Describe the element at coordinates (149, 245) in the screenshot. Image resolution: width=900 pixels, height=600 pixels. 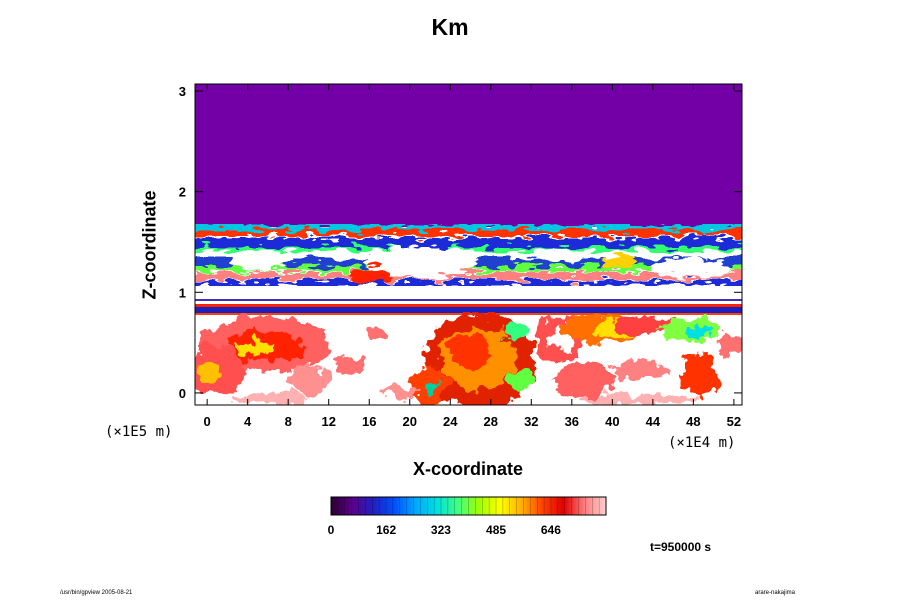
I see `y-axis-label: Z-coordinate` at that location.